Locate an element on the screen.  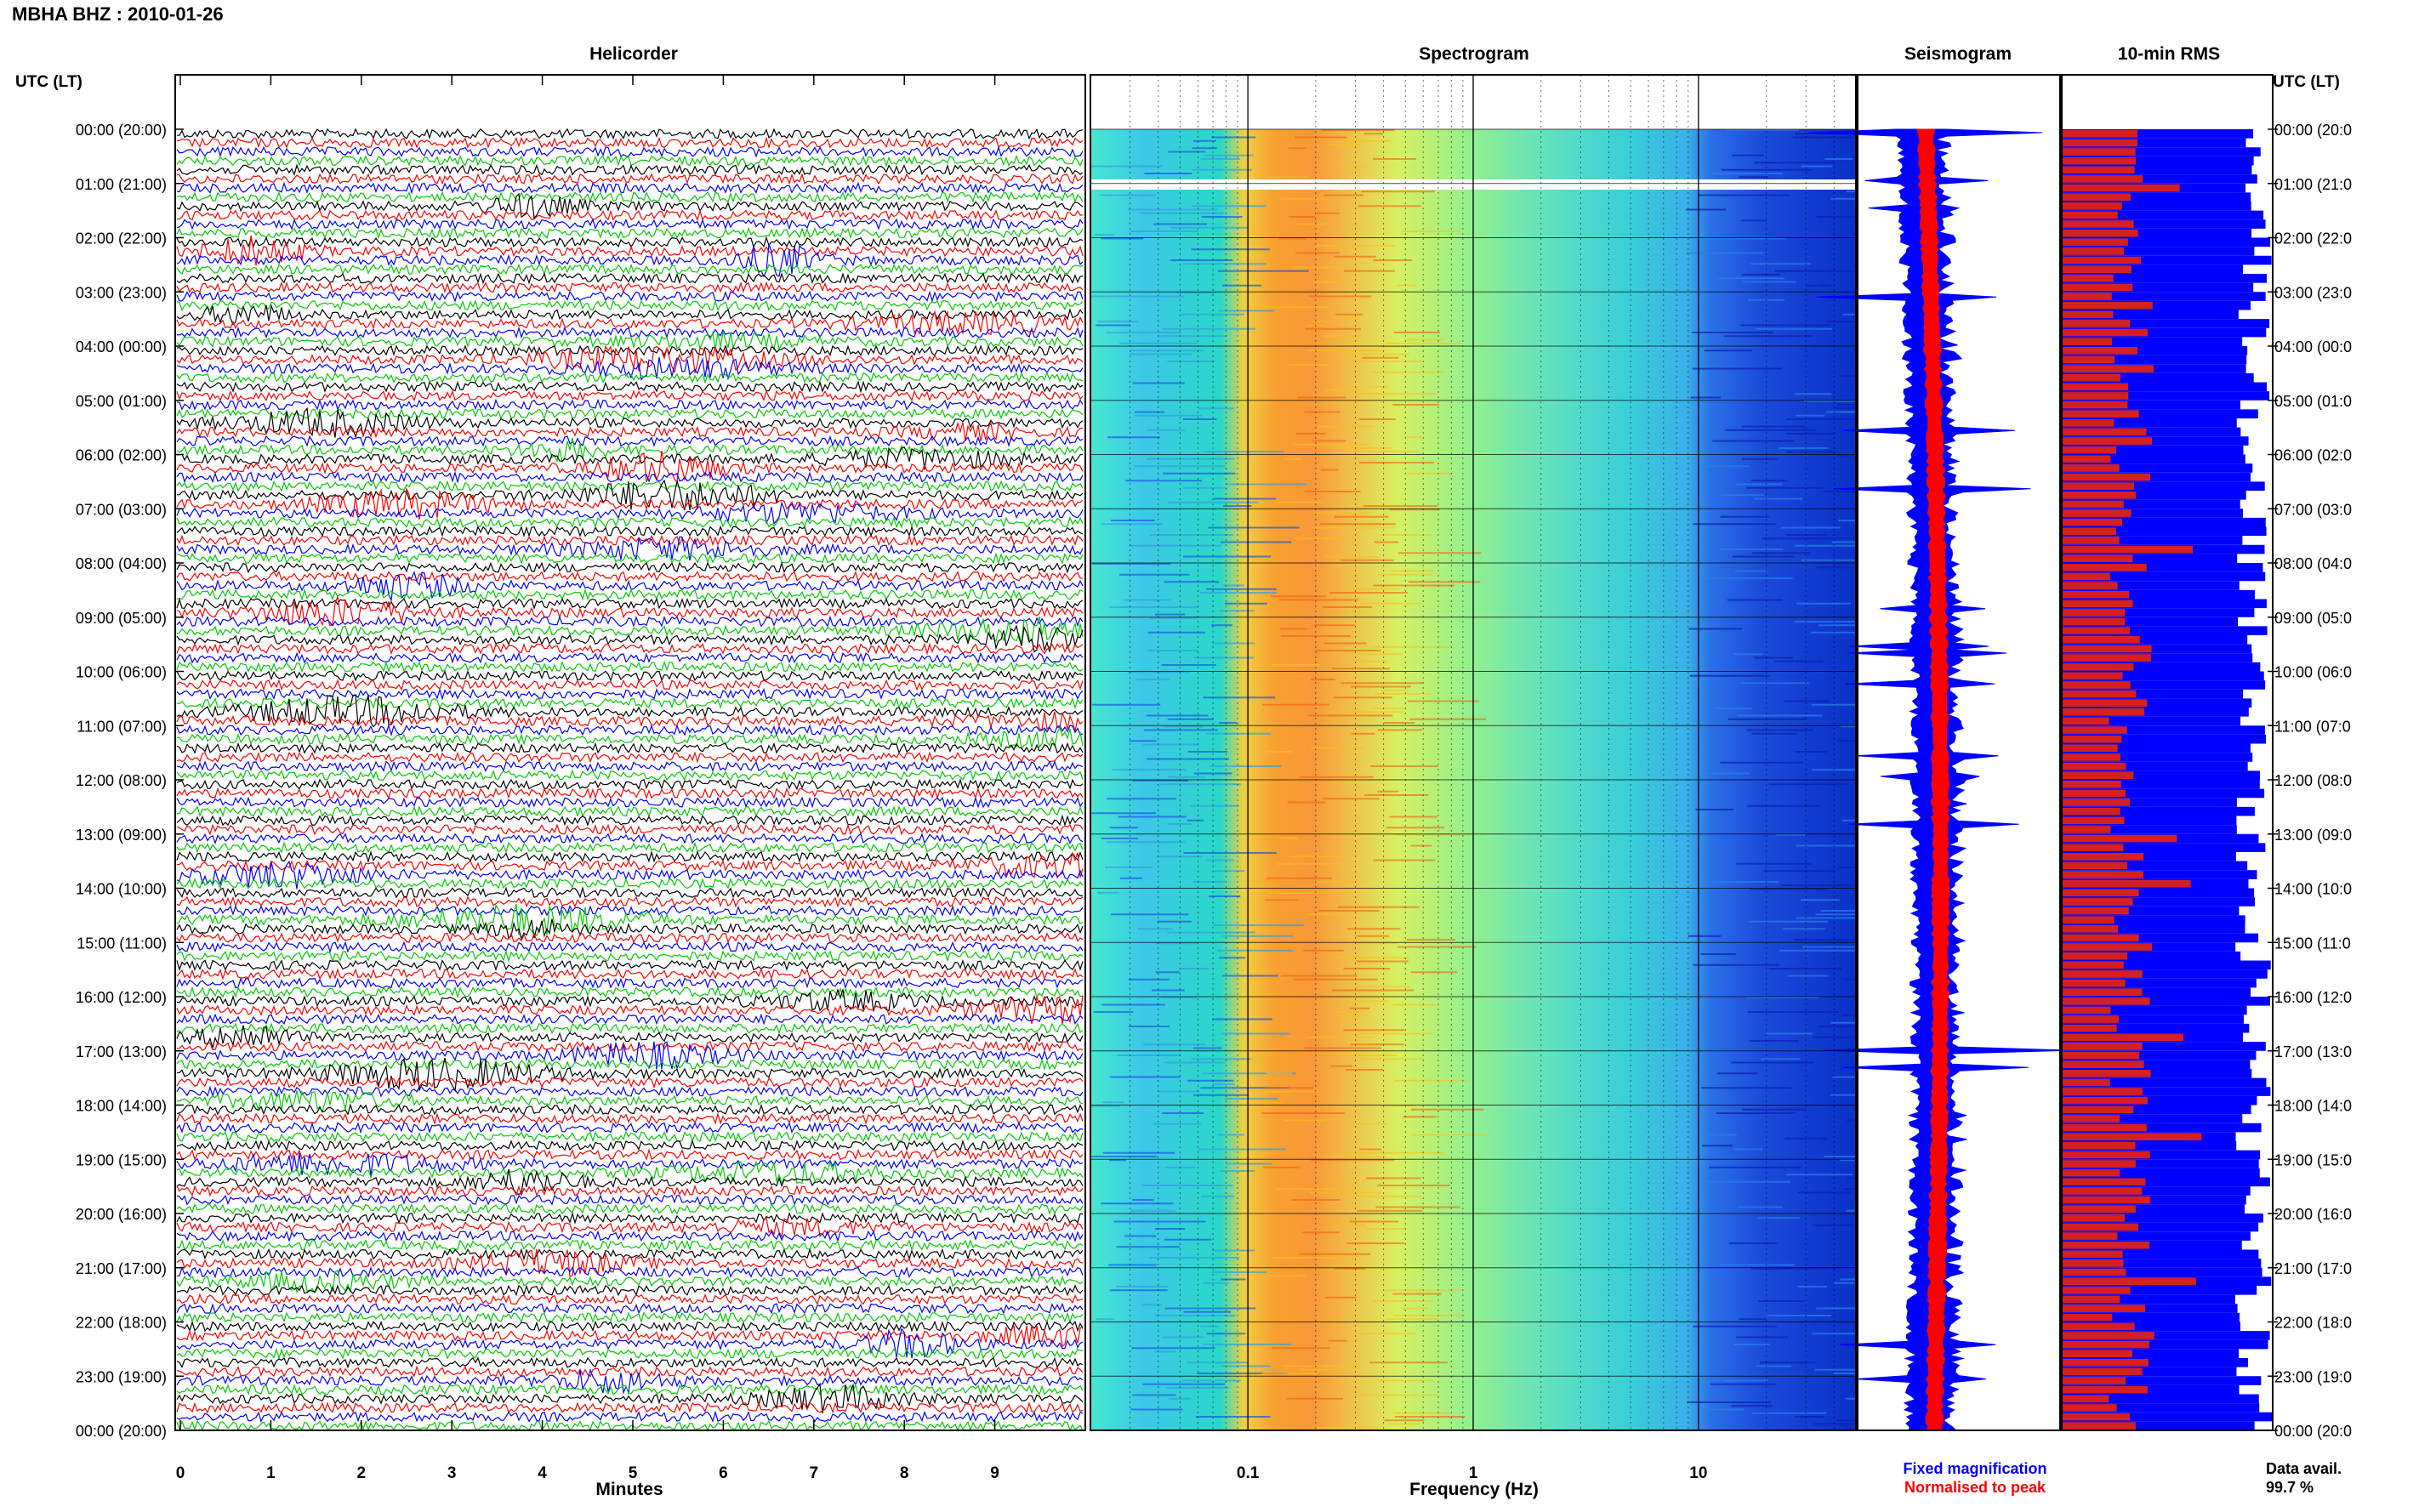
time-label-left: 01:00 (21:00) is located at coordinates (121, 184).